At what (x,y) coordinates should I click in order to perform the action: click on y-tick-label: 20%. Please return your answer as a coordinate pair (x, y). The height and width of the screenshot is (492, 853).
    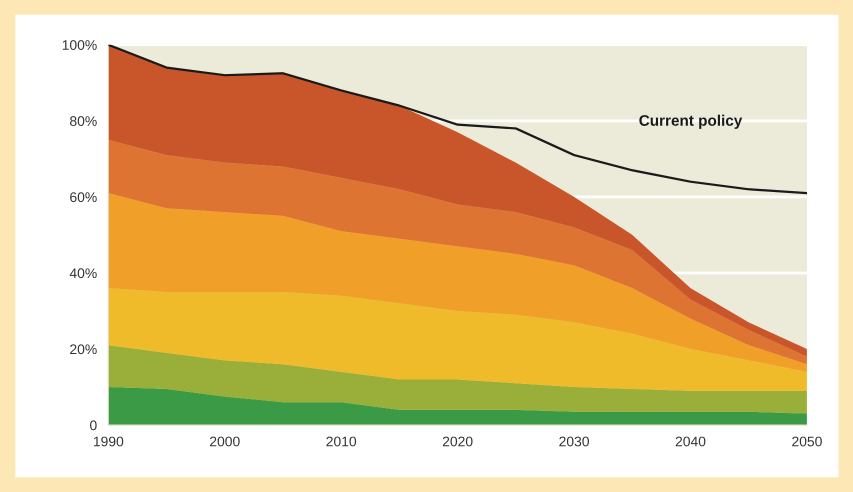
    Looking at the image, I should click on (83, 349).